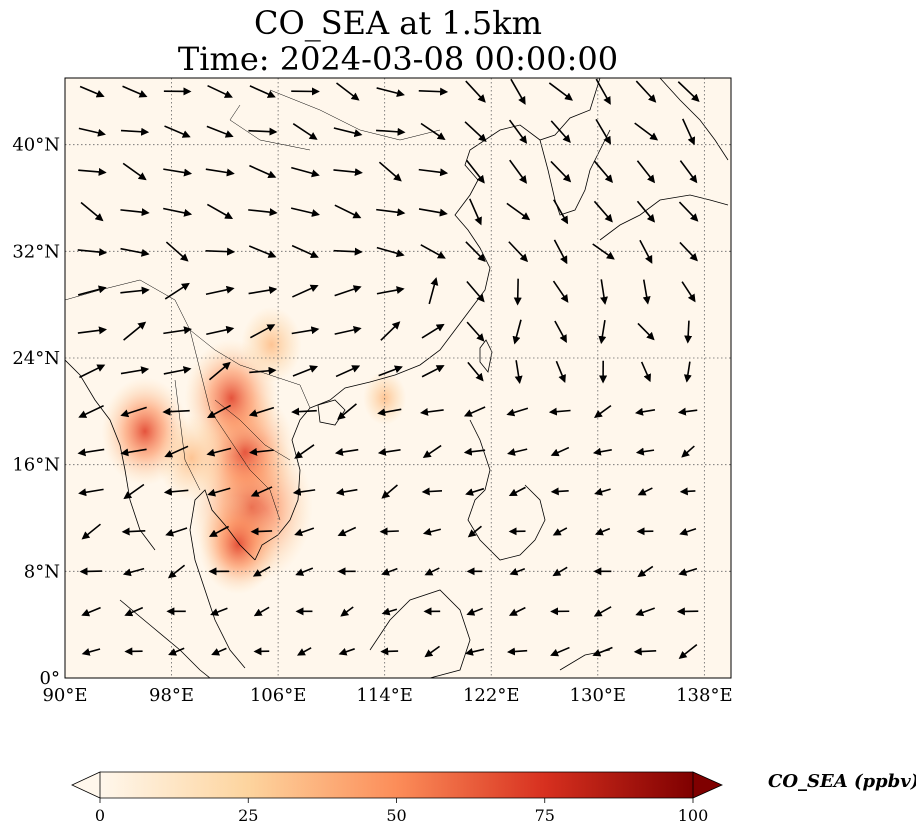 Image resolution: width=916 pixels, height=836 pixels. What do you see at coordinates (254, 450) in the screenshot?
I see `co-concentration-field` at bounding box center [254, 450].